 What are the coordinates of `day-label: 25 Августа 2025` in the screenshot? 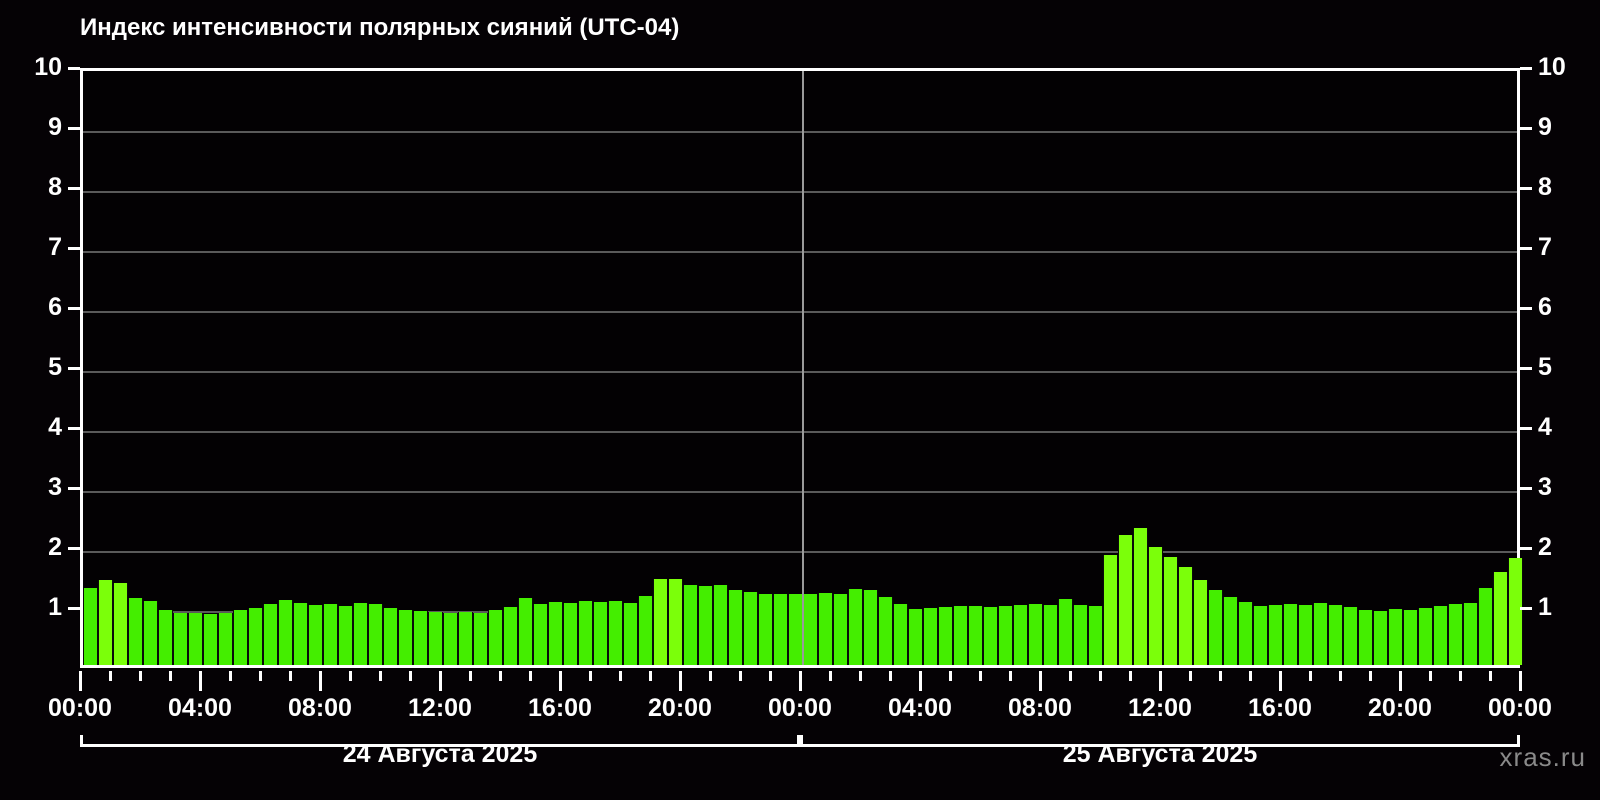 It's located at (1160, 754).